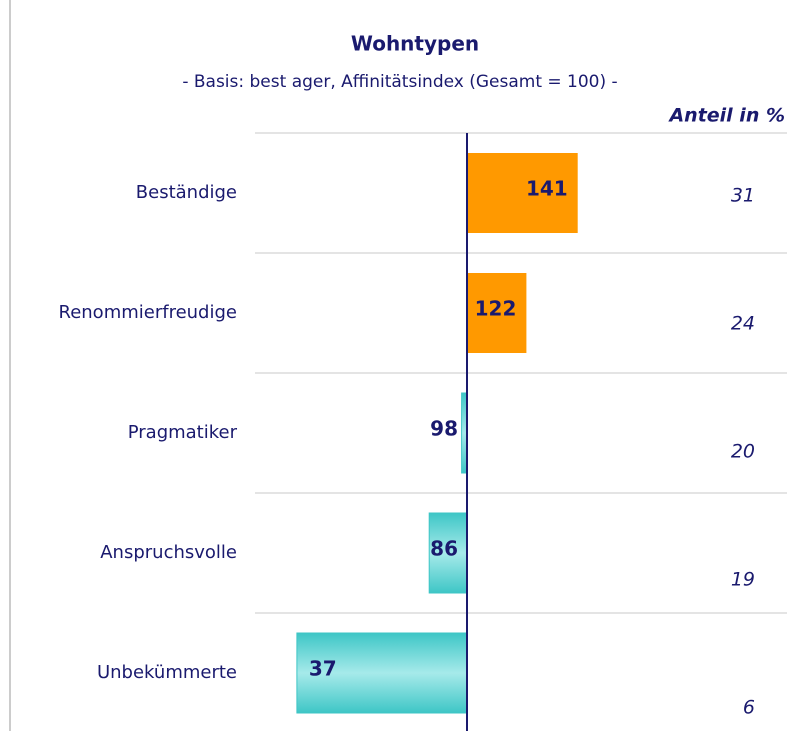 This screenshot has height=731, width=787. I want to click on share-label: 6, so click(749, 708).